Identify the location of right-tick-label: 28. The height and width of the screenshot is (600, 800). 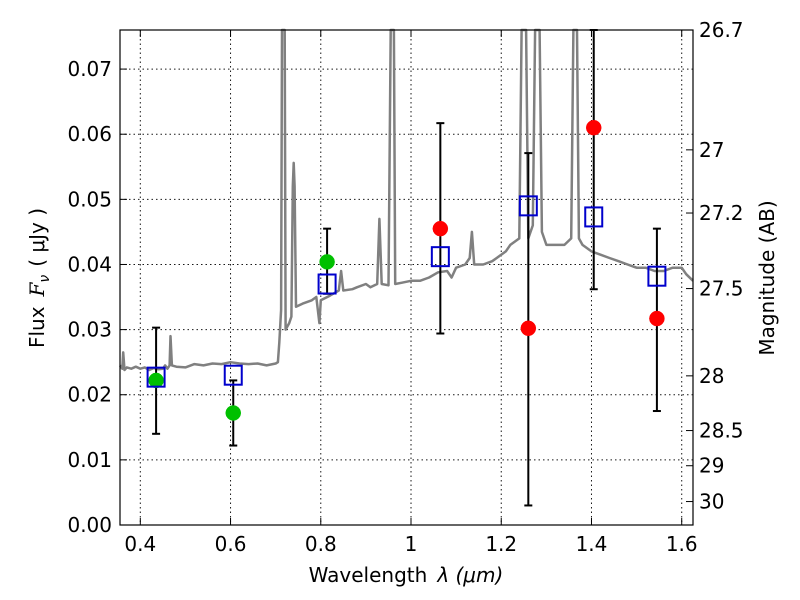
(711, 376).